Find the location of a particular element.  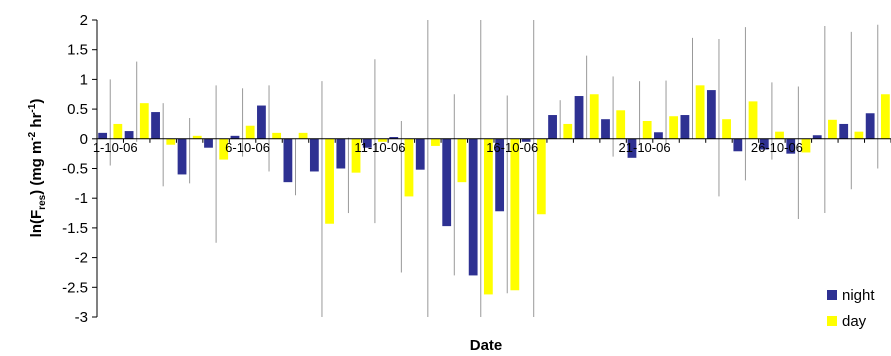

y-tick-label: -1.5 is located at coordinates (75, 228).